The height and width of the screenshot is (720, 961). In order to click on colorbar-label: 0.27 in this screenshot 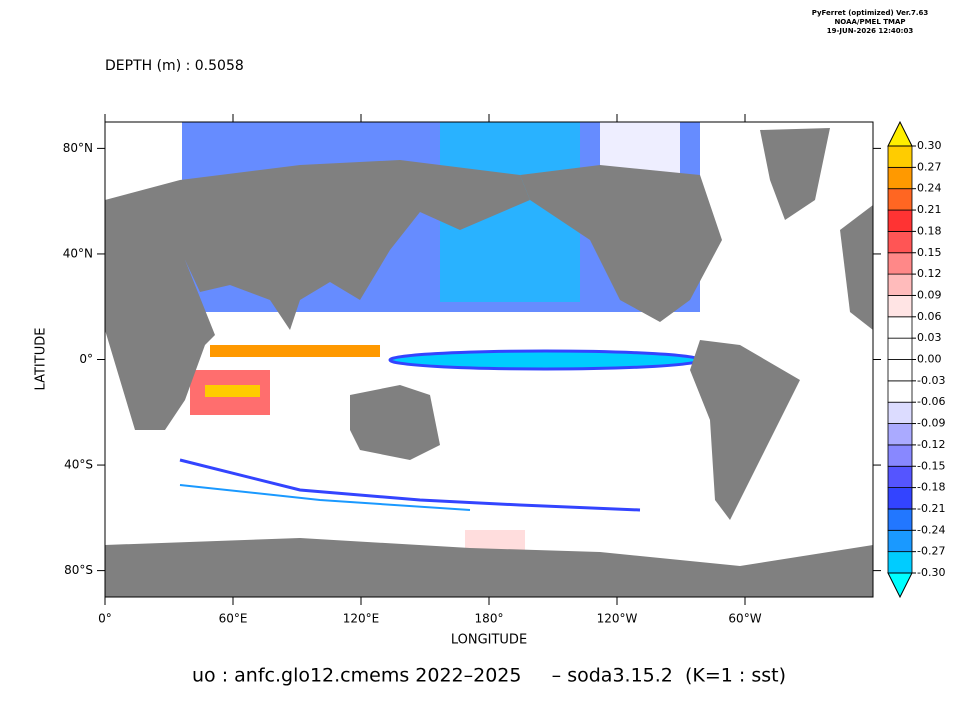, I will do `click(929, 166)`.